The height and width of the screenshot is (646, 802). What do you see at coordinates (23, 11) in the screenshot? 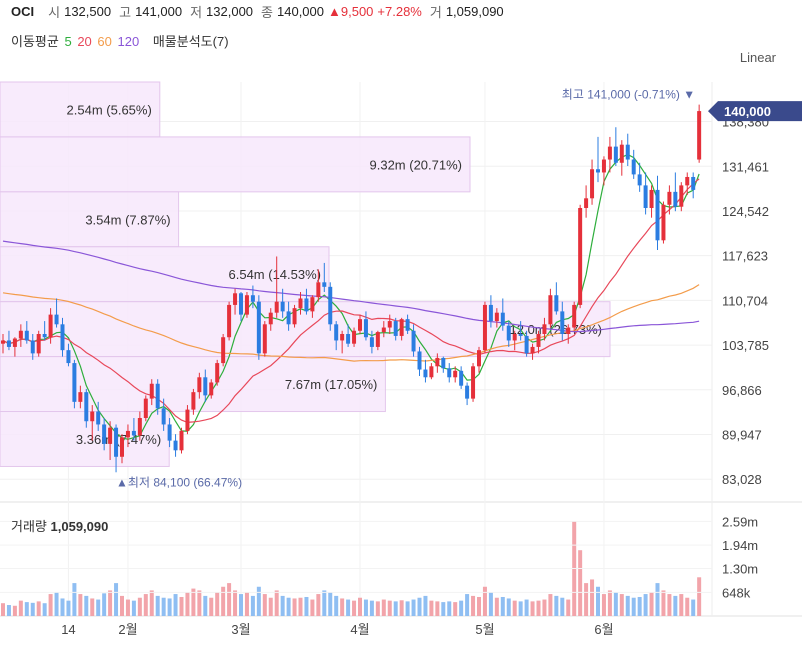
I see `symbol-name: OCI` at bounding box center [23, 11].